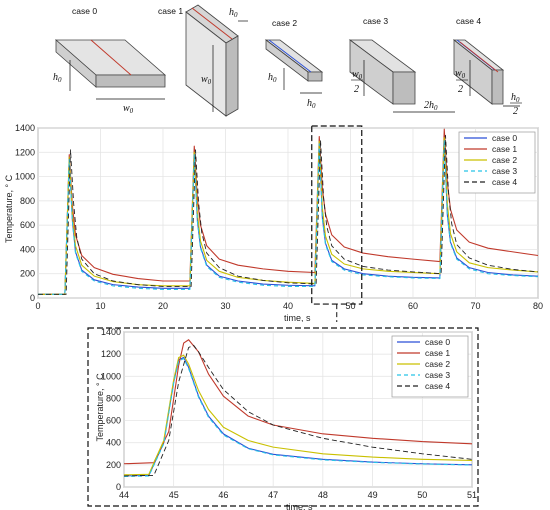  I want to click on main-legend-box, so click(497, 162).